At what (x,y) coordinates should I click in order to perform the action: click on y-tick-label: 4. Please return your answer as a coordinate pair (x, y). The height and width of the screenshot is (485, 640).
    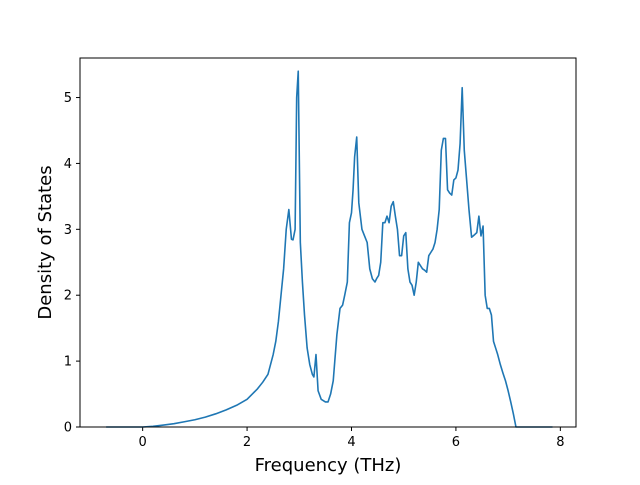
    Looking at the image, I should click on (68, 164).